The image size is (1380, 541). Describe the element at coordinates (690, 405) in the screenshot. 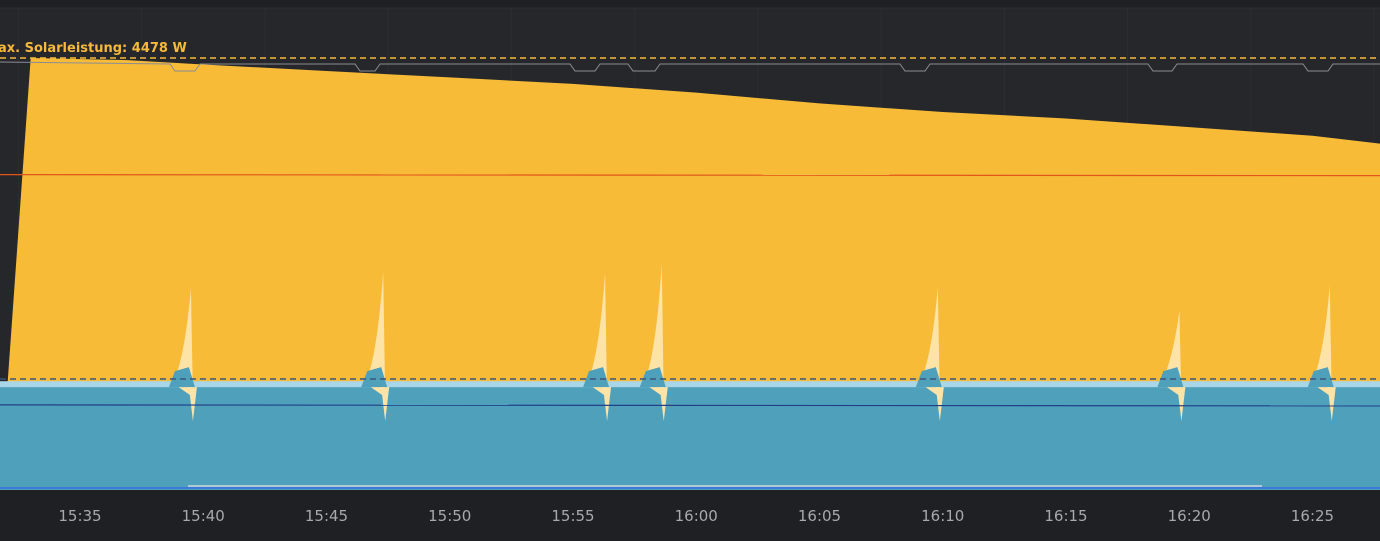

I see `consumption-line` at that location.